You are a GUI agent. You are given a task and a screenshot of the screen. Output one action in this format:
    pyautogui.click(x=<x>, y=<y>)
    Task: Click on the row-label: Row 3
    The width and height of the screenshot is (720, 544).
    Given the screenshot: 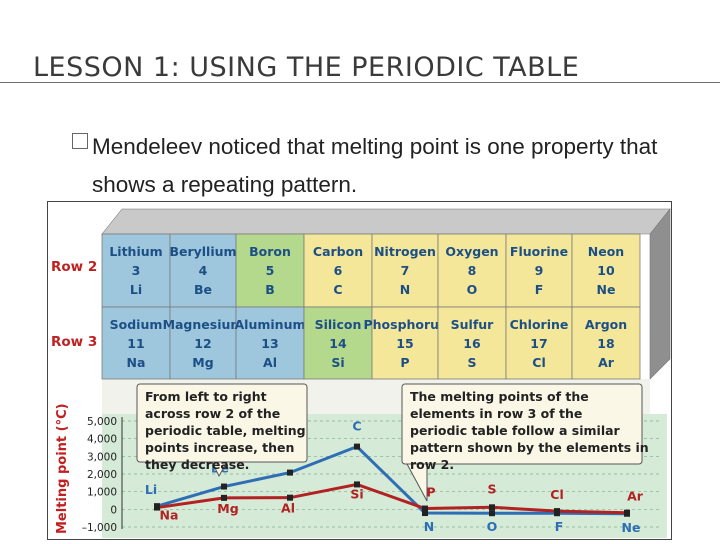 What is the action you would take?
    pyautogui.click(x=74, y=342)
    